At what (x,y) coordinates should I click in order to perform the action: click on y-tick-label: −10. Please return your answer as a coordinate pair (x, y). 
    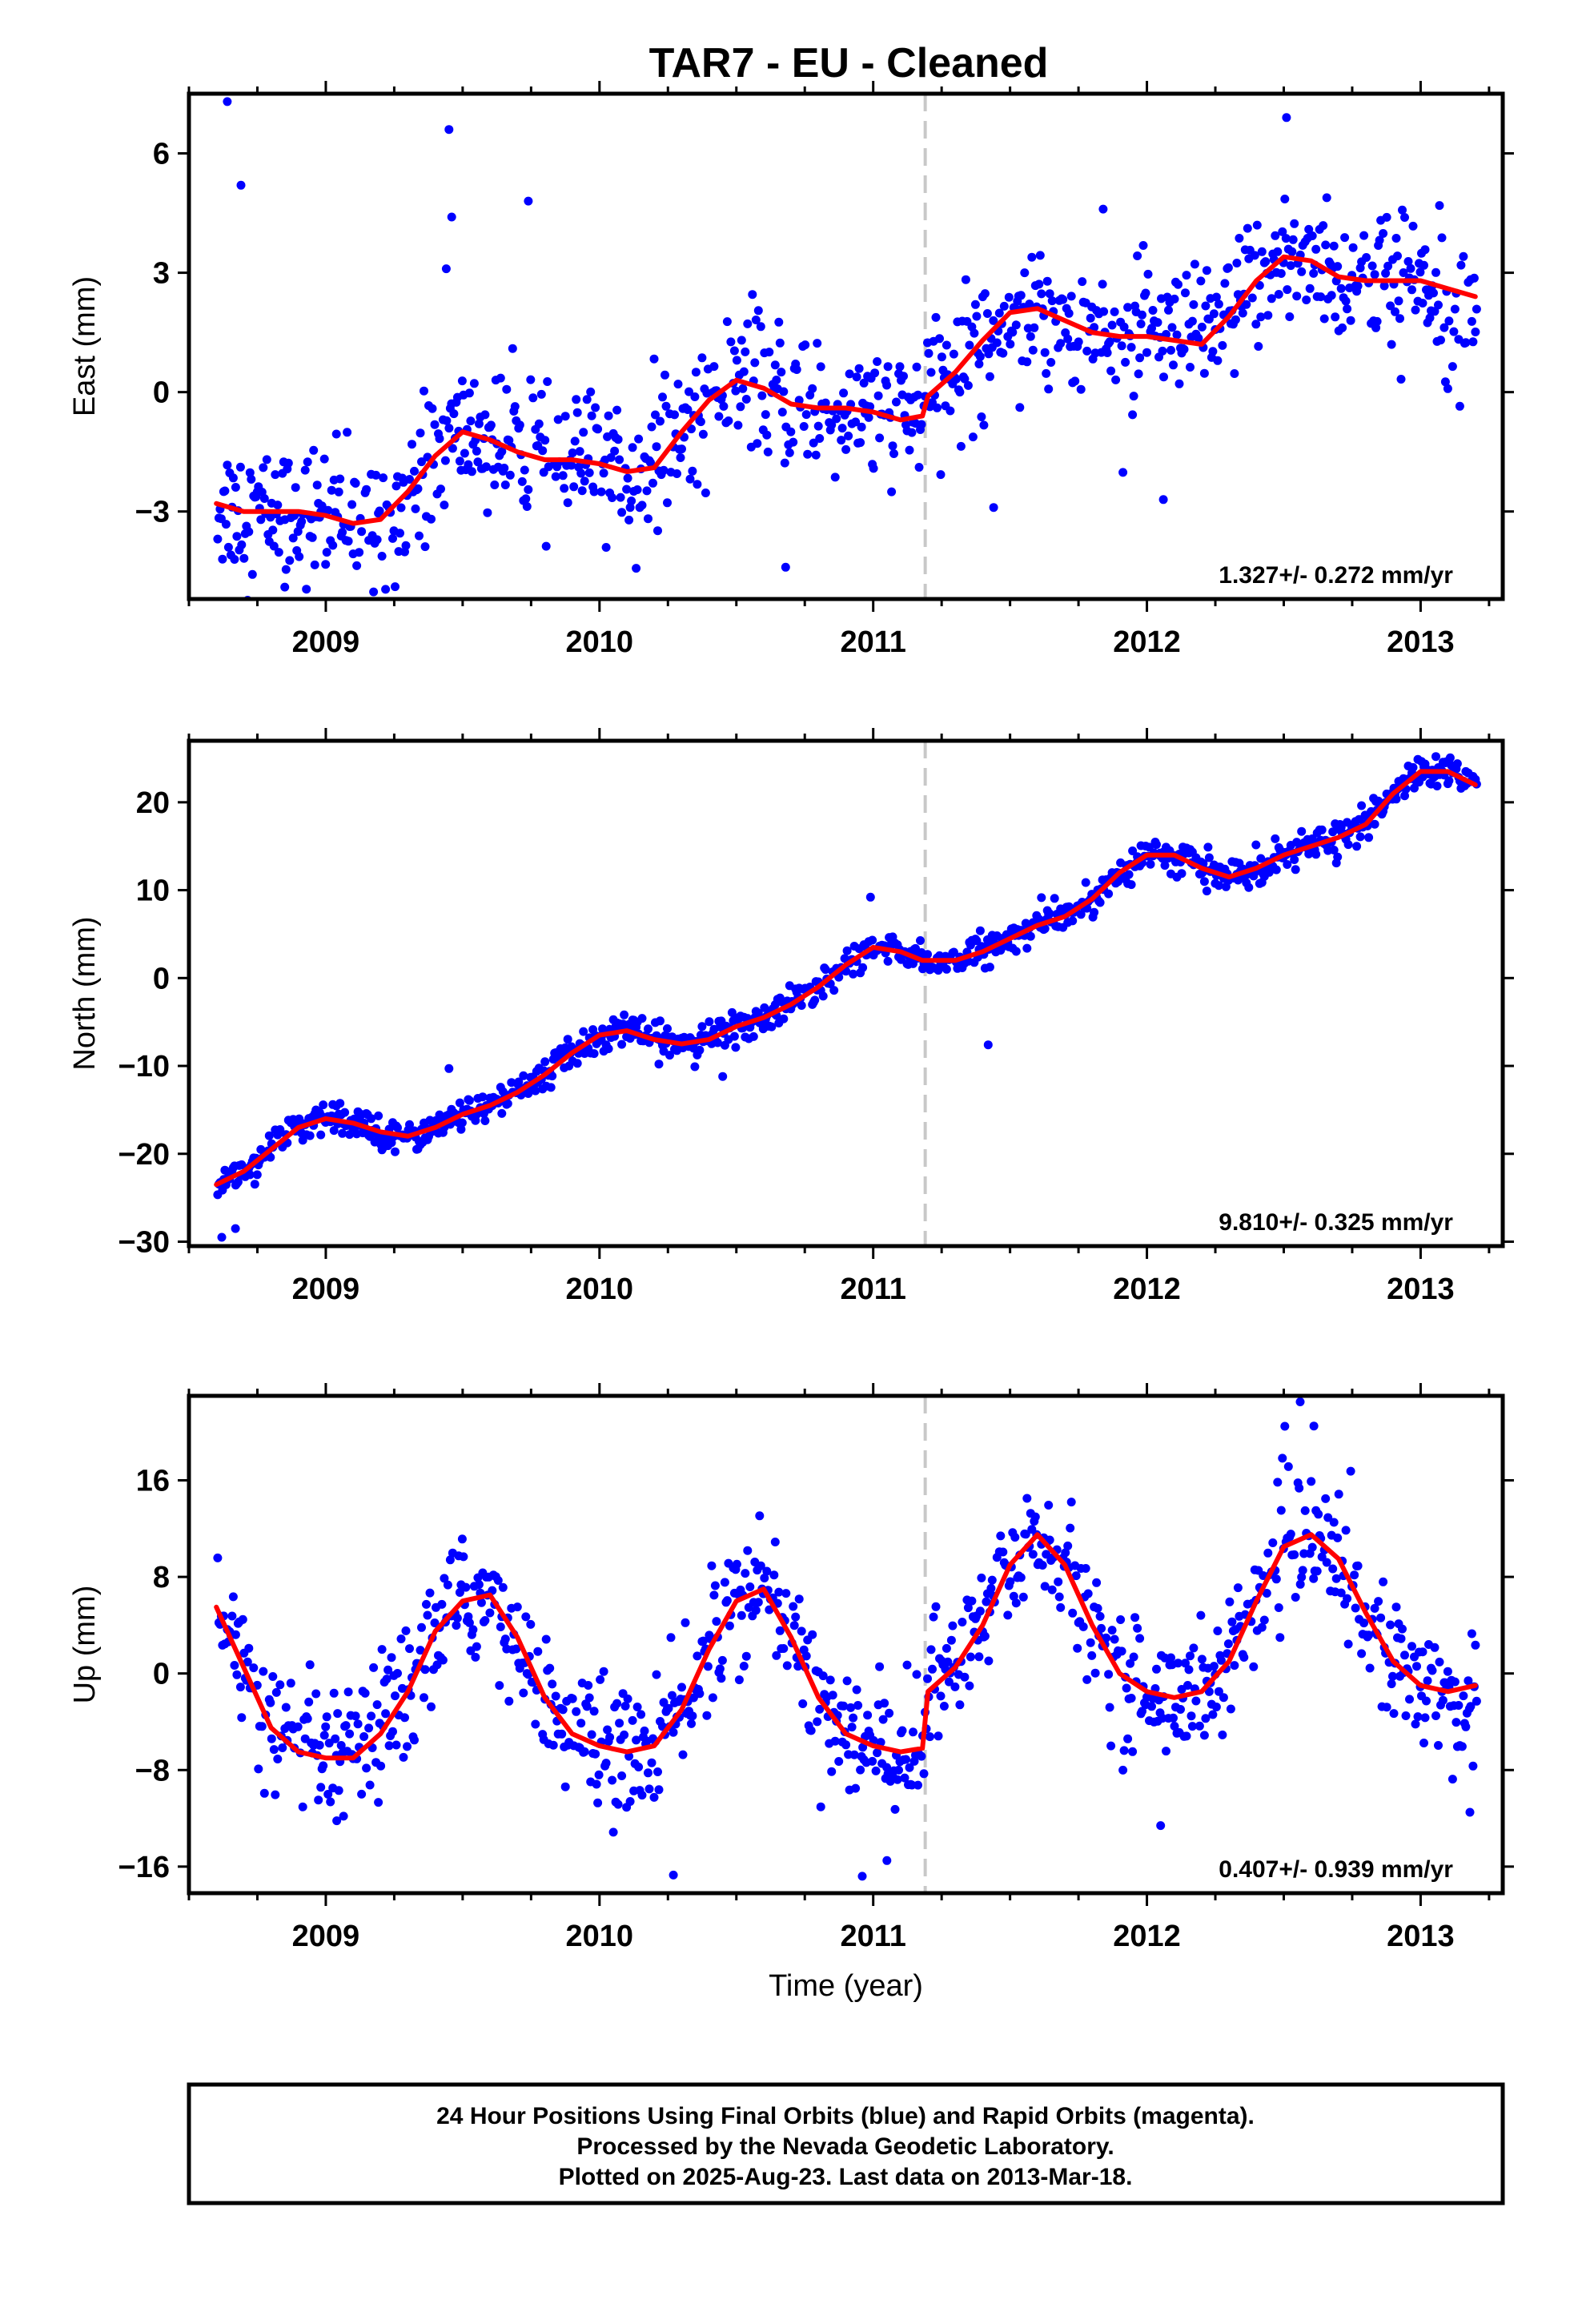
    Looking at the image, I should click on (144, 1067).